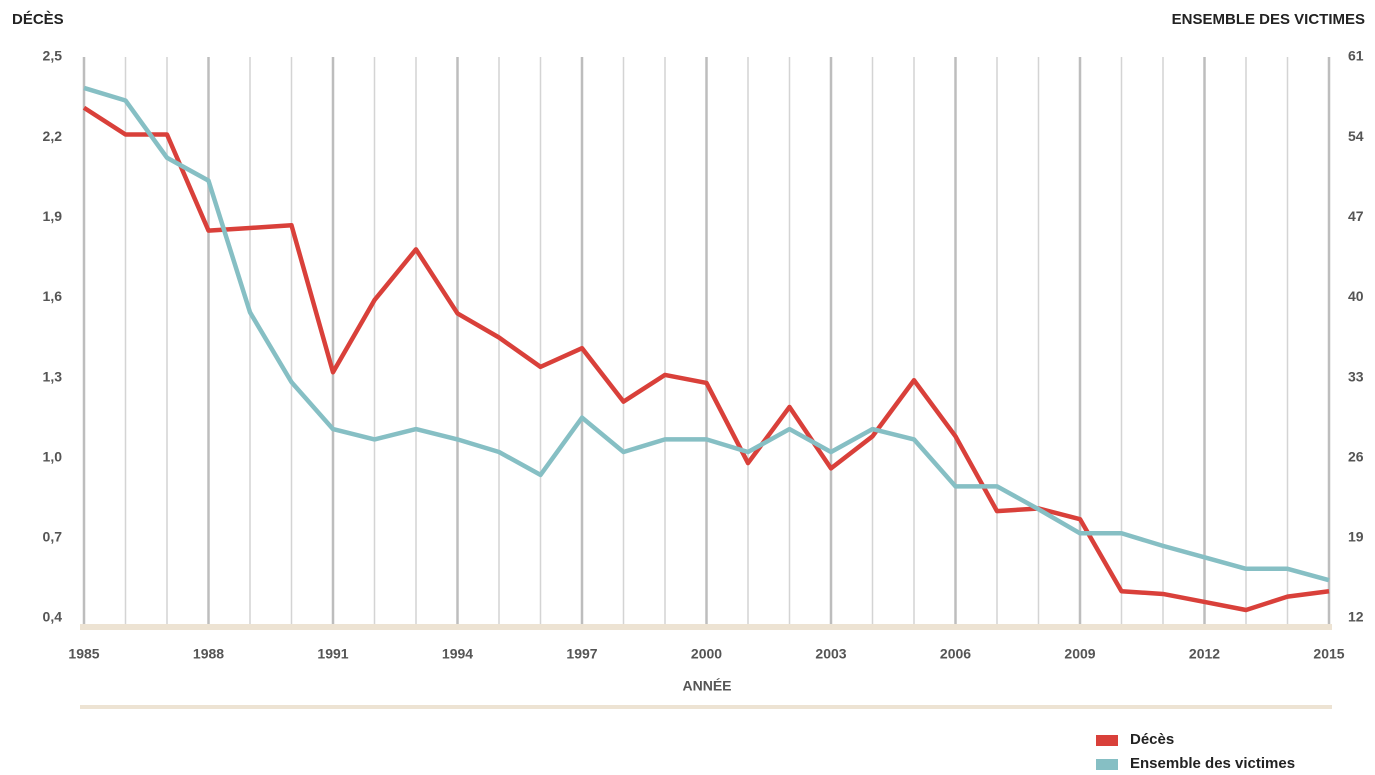 The image size is (1375, 775). I want to click on y2-tick-label: 19, so click(1356, 537).